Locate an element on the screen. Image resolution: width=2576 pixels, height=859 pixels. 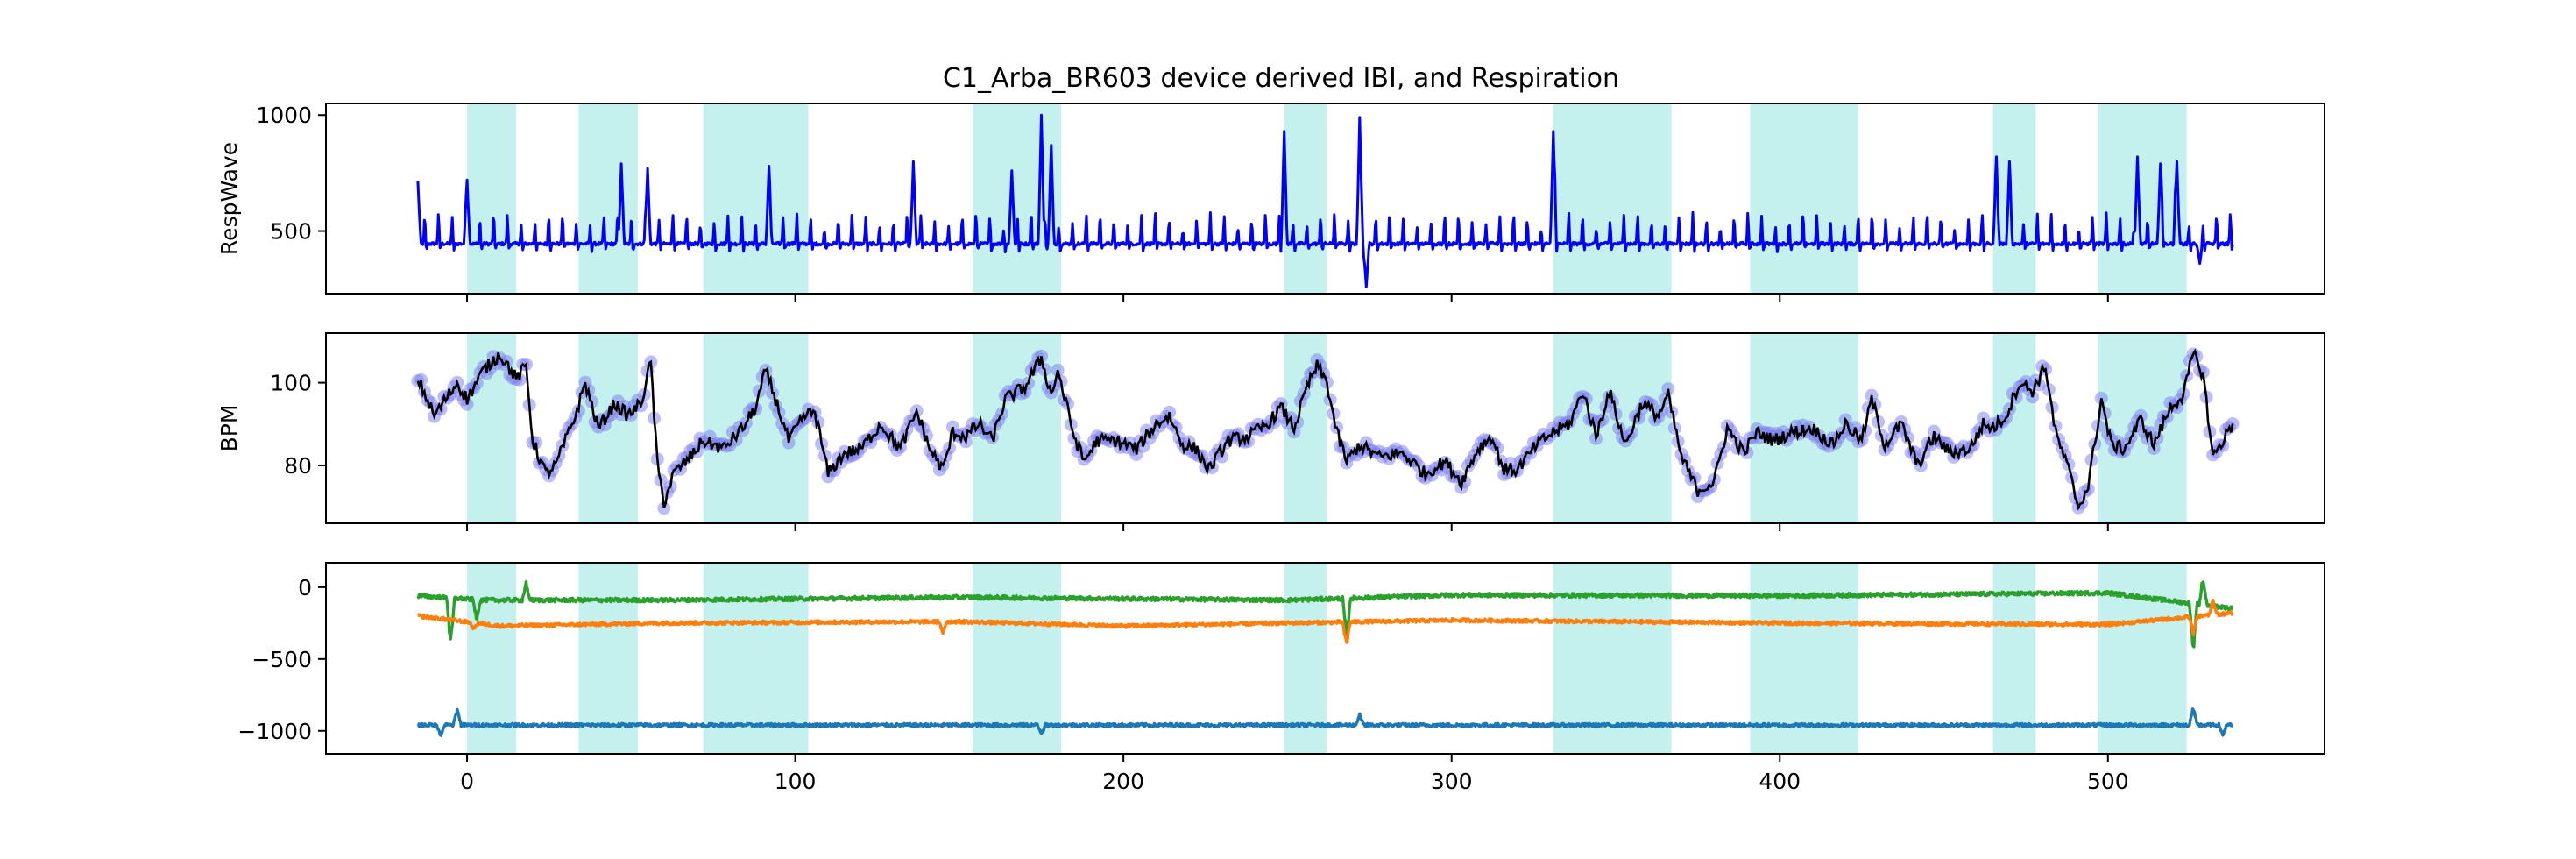
bpm-line is located at coordinates (1325, 429).